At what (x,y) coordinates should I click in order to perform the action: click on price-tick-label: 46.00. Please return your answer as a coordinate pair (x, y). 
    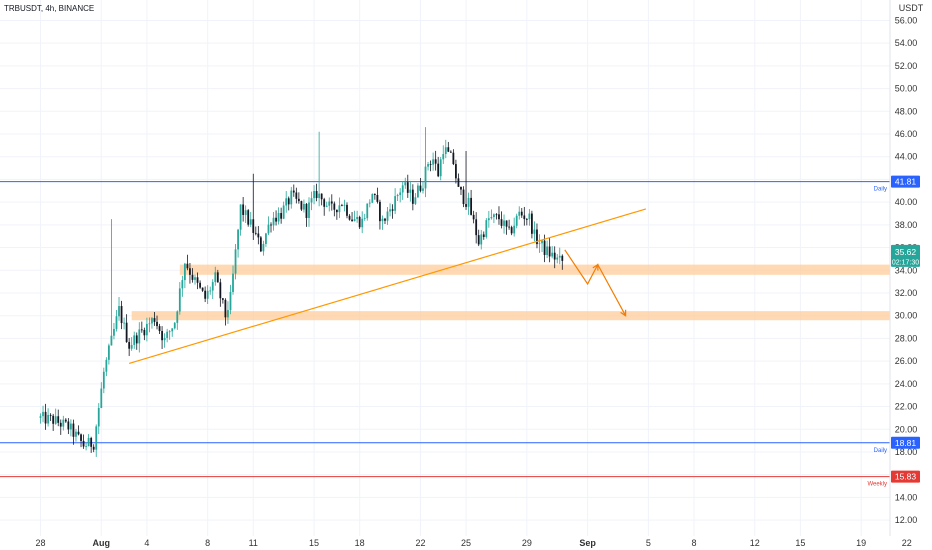
    Looking at the image, I should click on (906, 134).